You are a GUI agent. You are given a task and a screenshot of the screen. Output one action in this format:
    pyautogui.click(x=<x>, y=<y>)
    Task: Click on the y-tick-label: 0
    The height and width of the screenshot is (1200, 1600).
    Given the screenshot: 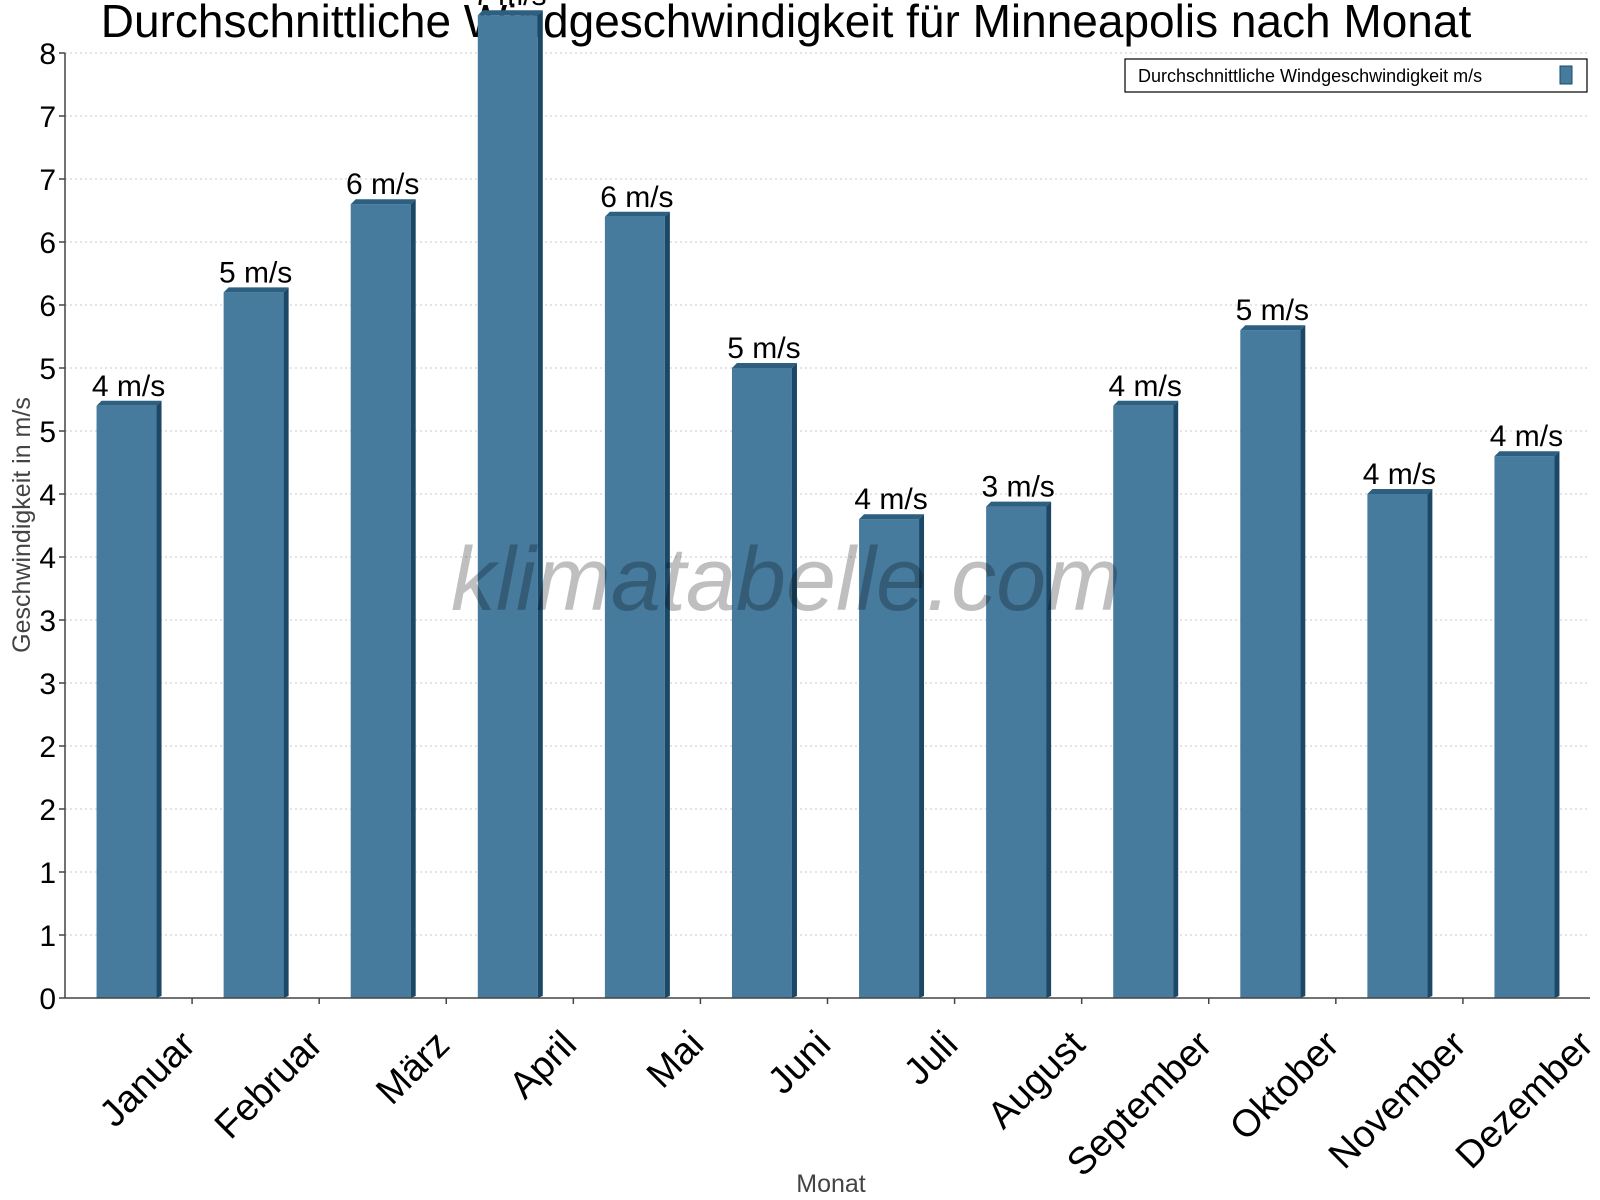 What is the action you would take?
    pyautogui.click(x=47, y=999)
    